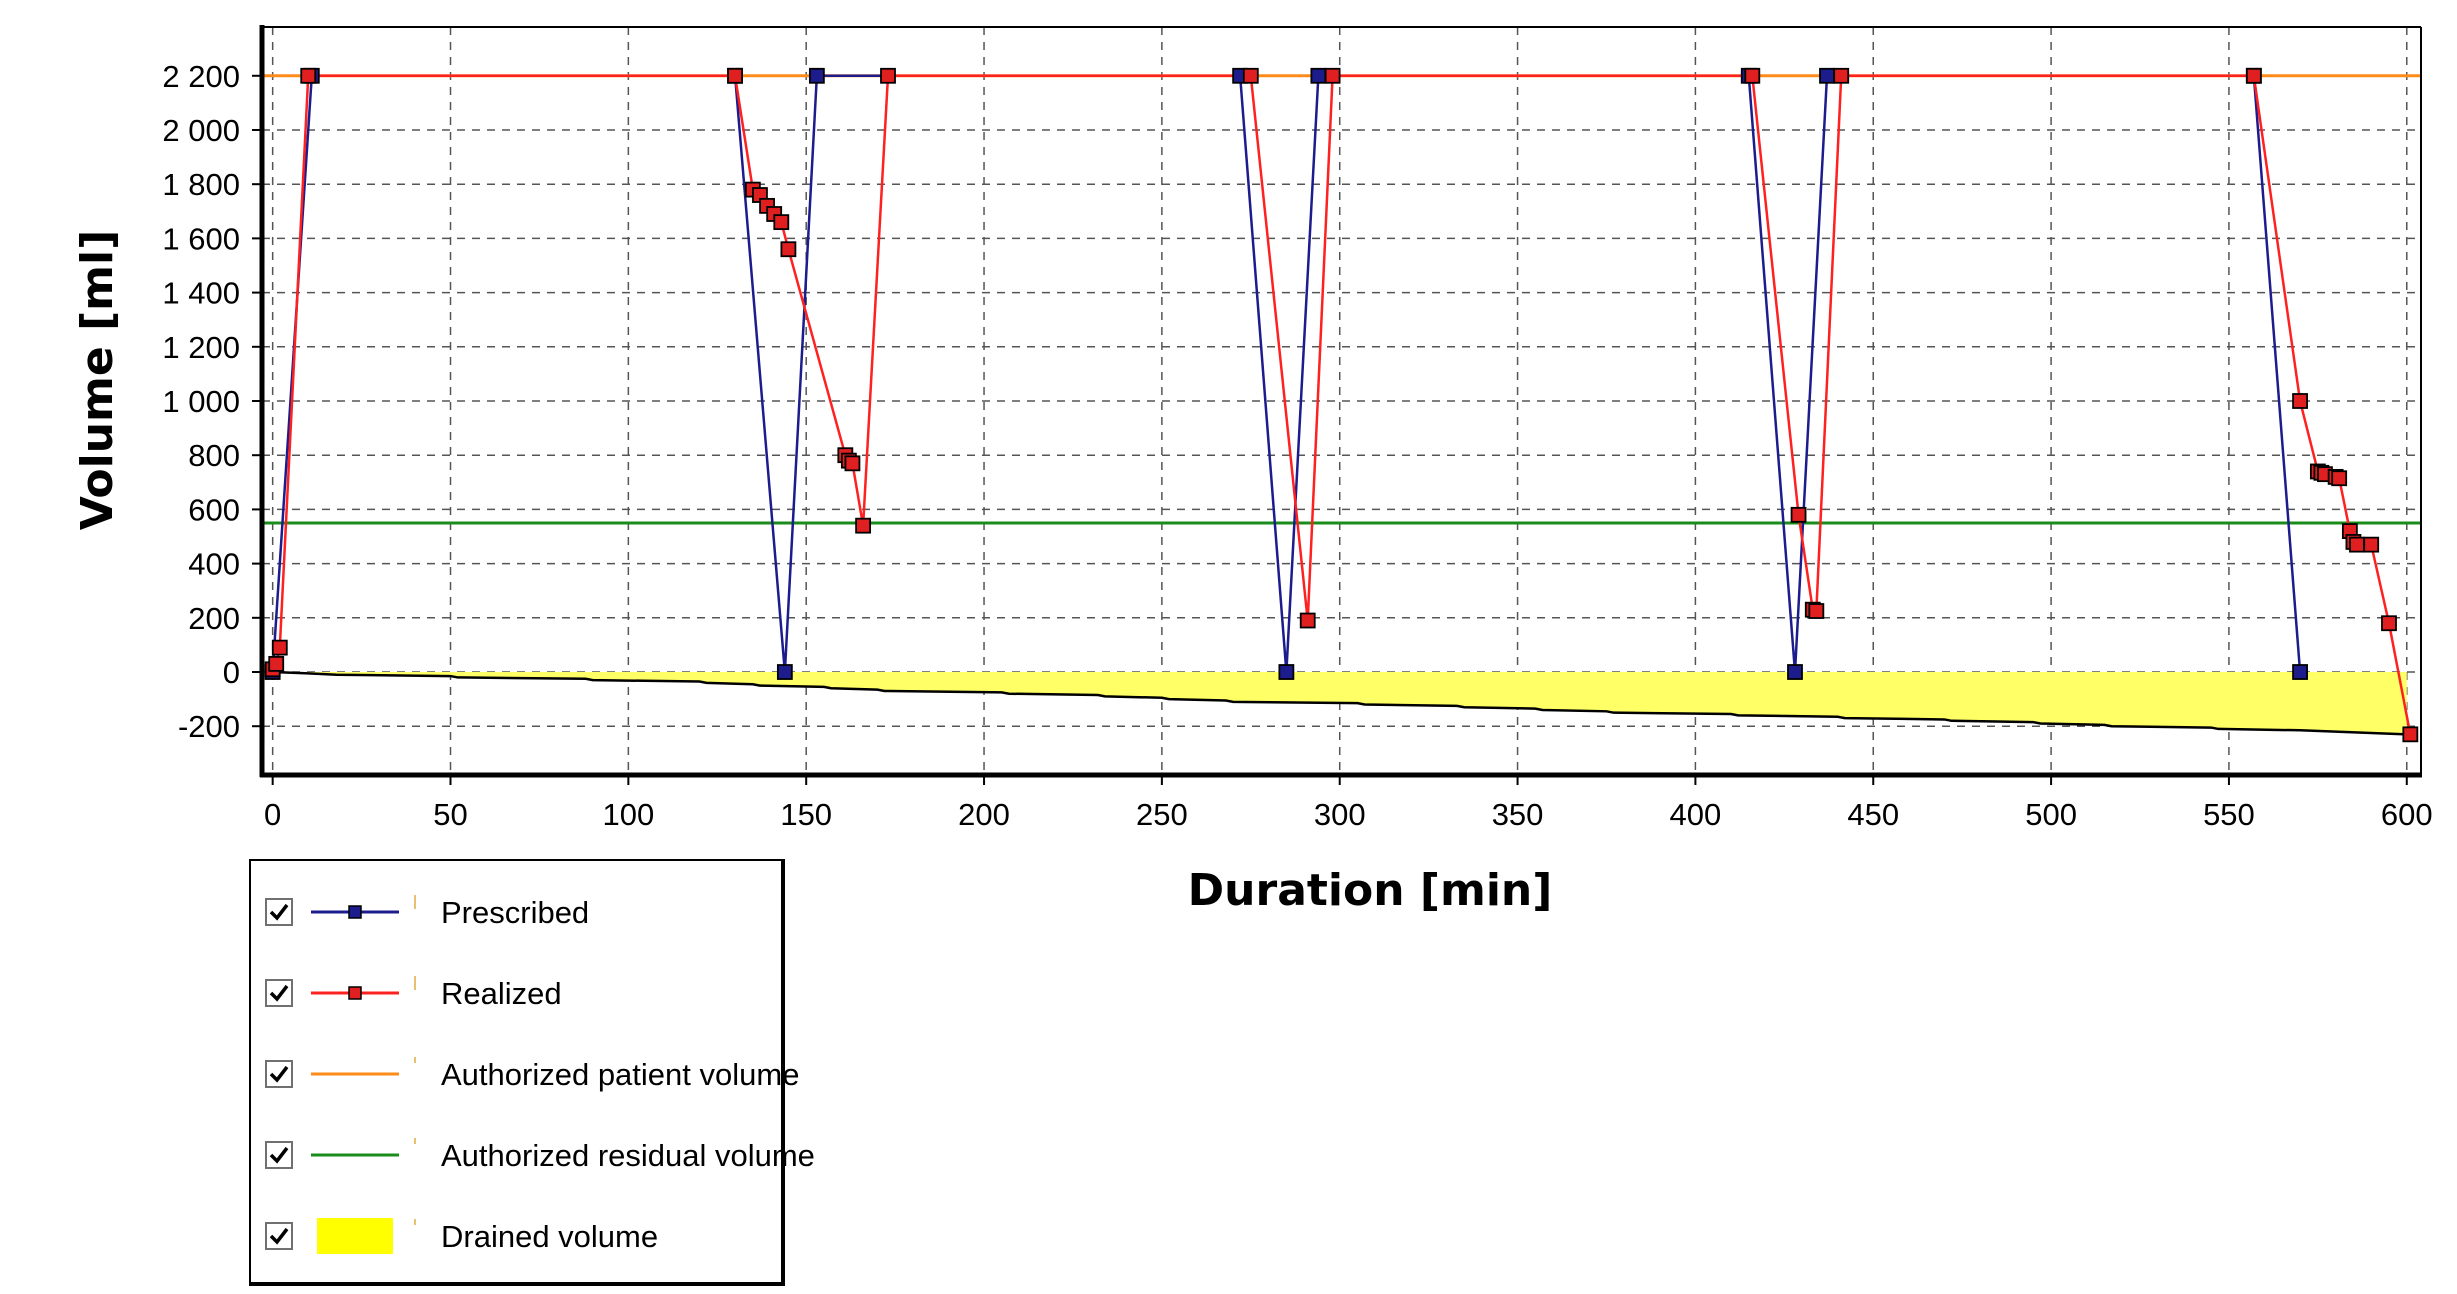 Image resolution: width=2457 pixels, height=1294 pixels. Describe the element at coordinates (2229, 814) in the screenshot. I see `x-tick-label: 550` at that location.